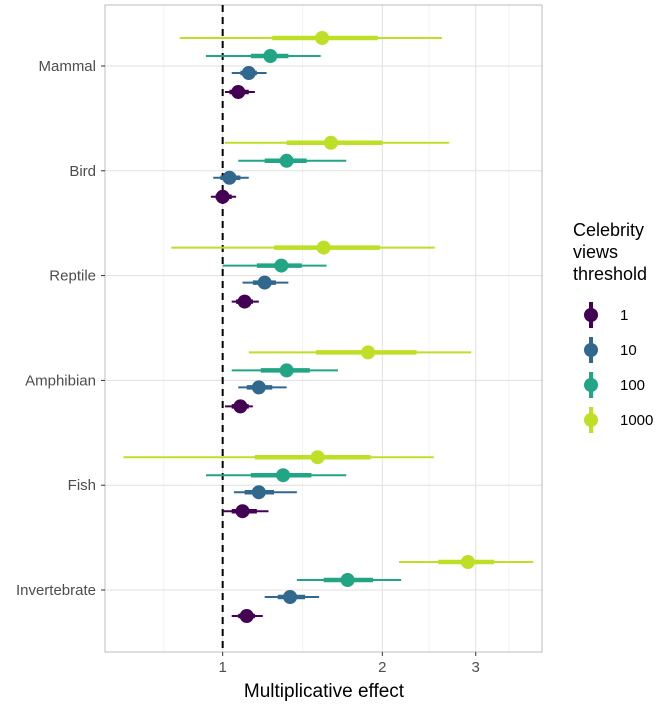  Describe the element at coordinates (82, 485) in the screenshot. I see `y-tick-label: Fish` at that location.